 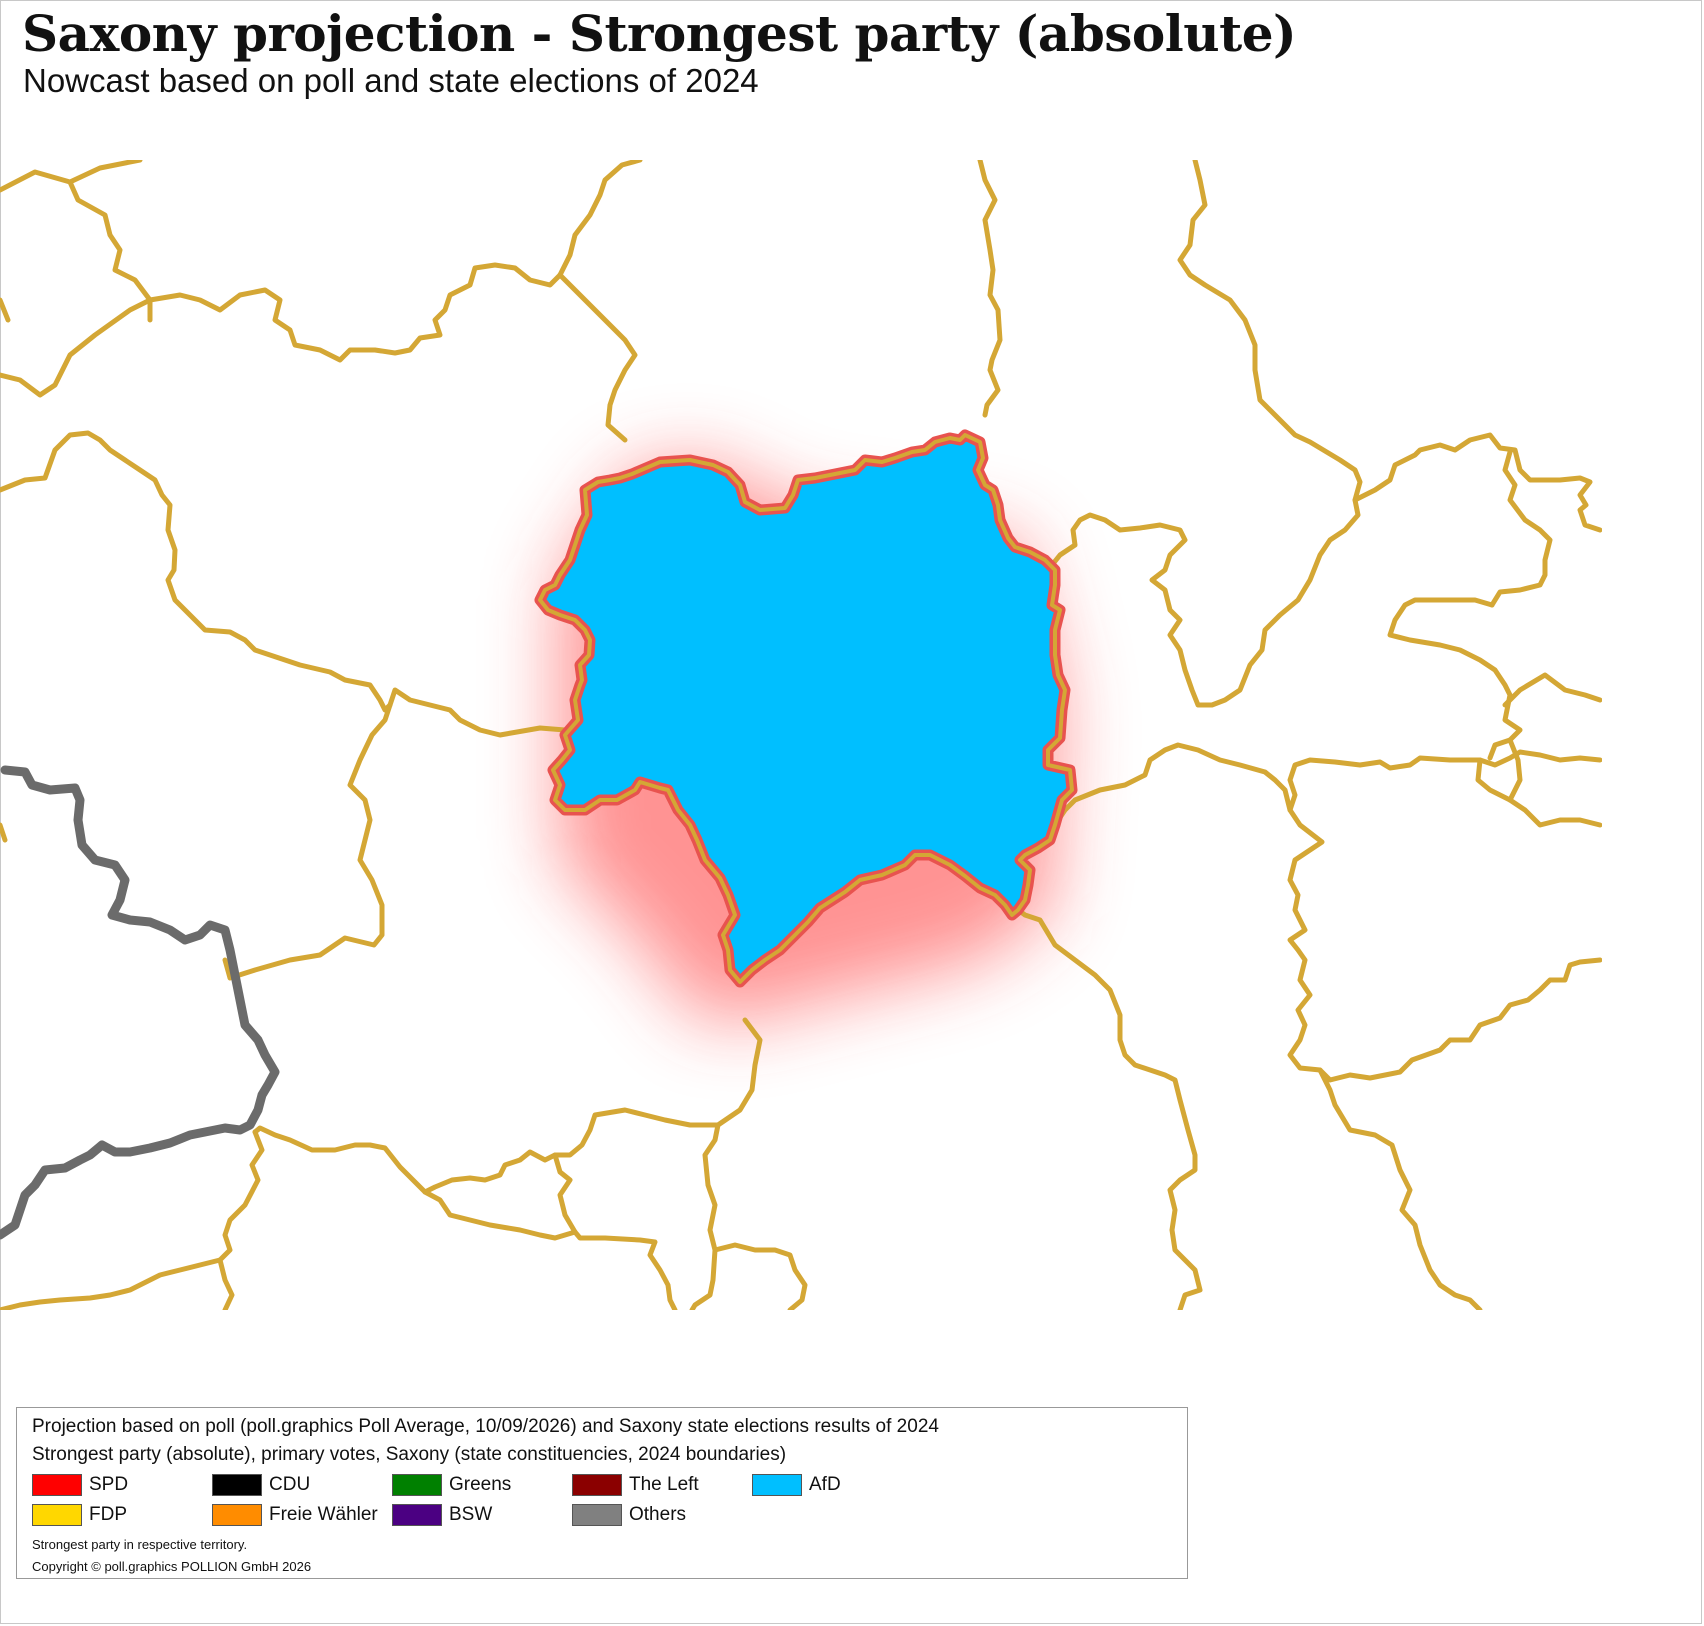 I want to click on legend-item-fdp: FDP, so click(x=79, y=1515).